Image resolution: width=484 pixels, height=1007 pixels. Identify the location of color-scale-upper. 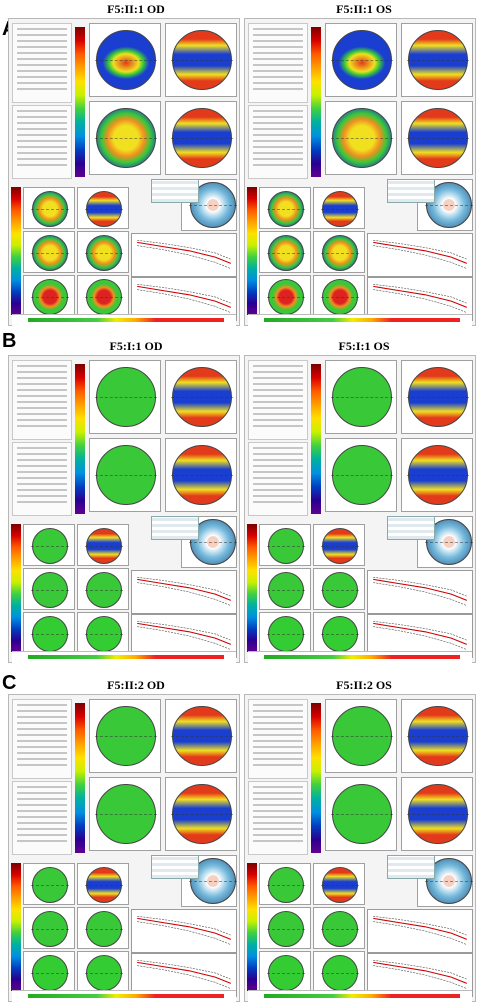
(80, 439).